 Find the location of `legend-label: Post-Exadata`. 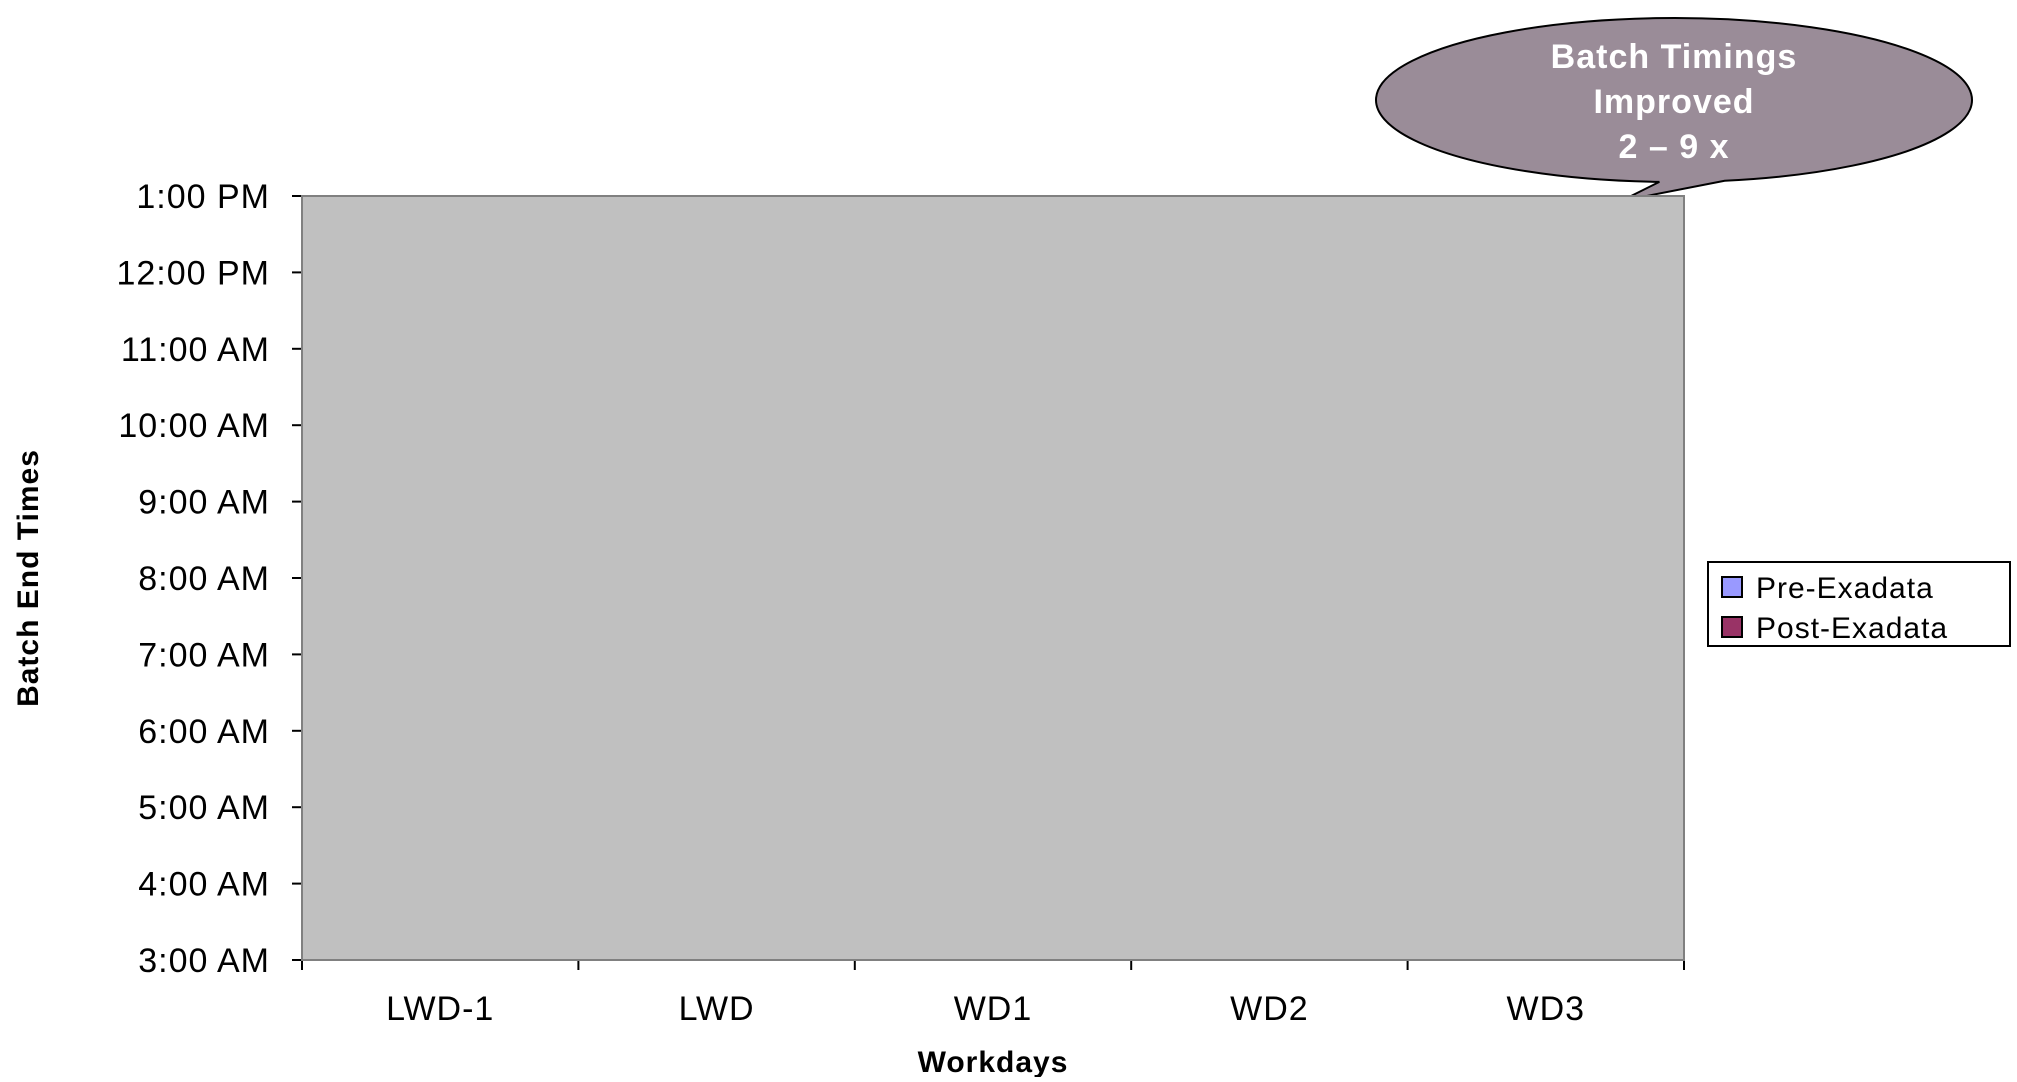

legend-label: Post-Exadata is located at coordinates (1852, 628).